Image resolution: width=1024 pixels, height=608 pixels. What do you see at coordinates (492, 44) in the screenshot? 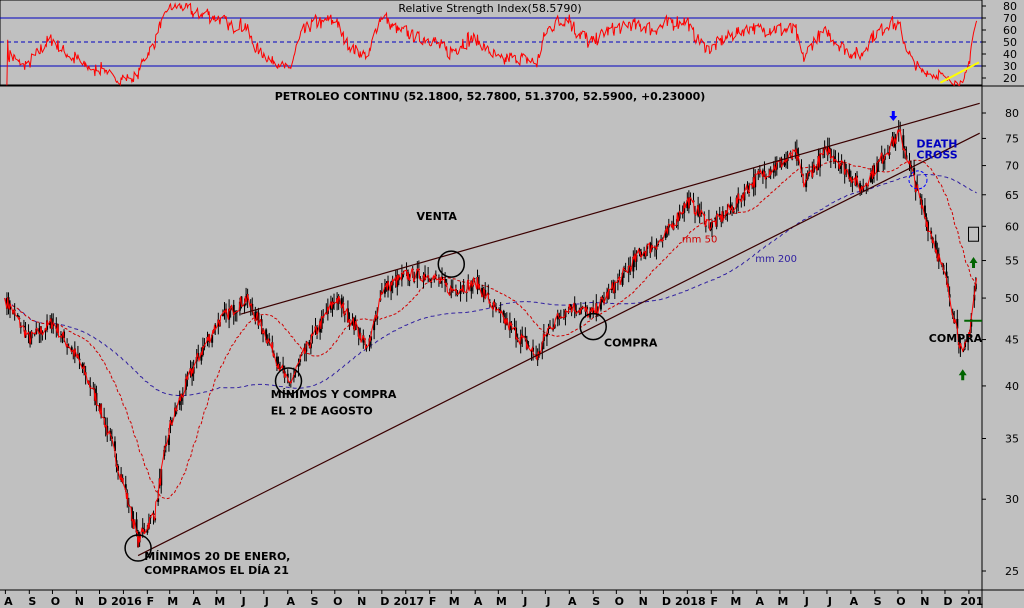
I see `rsi-line` at bounding box center [492, 44].